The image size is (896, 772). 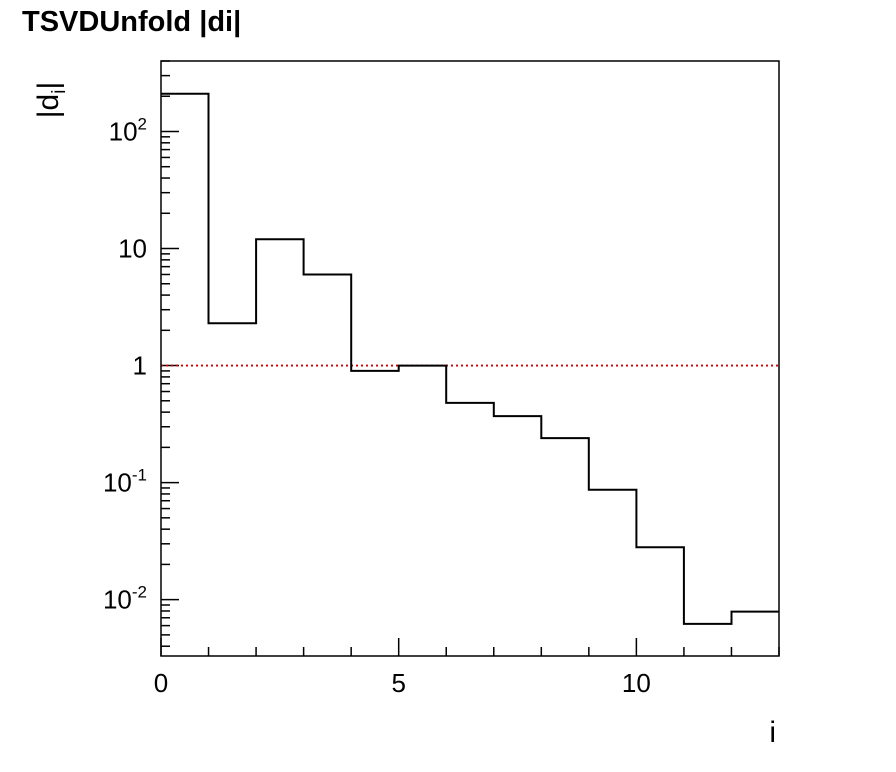 I want to click on y-axis-label-main: |d, so click(x=48, y=106).